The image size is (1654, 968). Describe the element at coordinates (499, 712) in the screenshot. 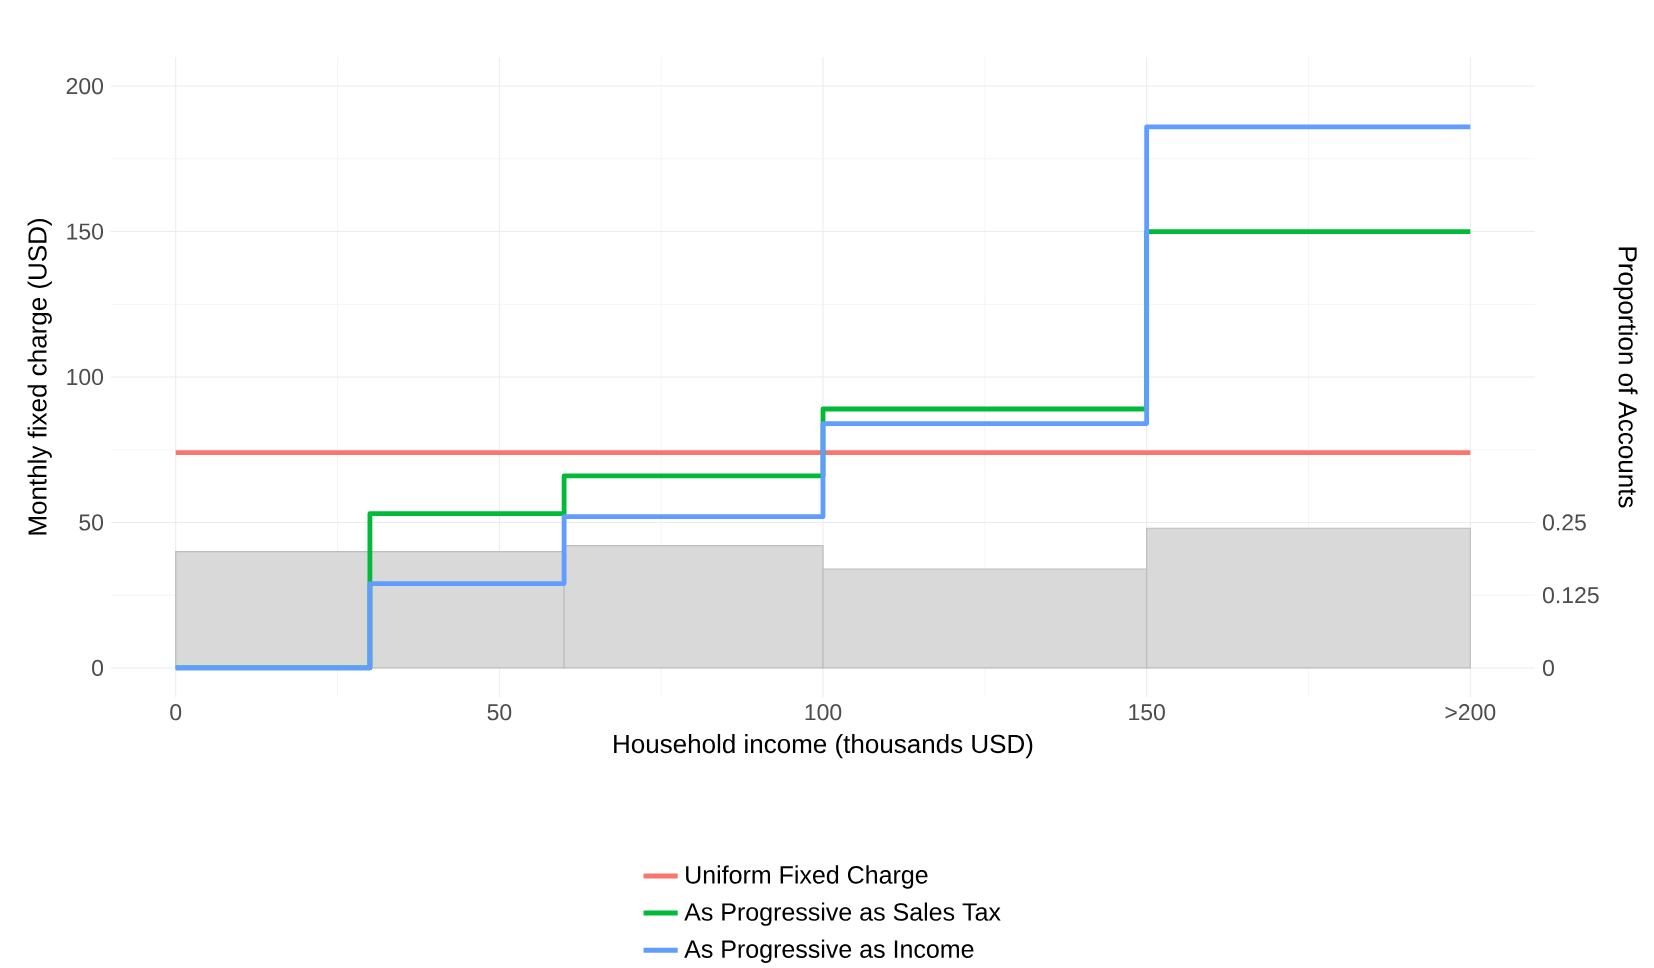

I see `x-tick-label: 50` at that location.